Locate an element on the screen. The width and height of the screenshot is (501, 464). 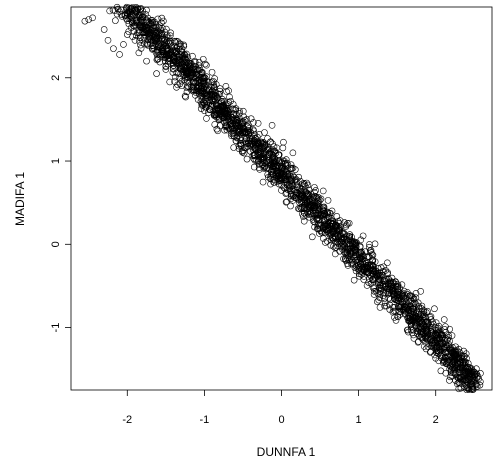
y-axis-title: MADIFA 1 is located at coordinates (20, 199).